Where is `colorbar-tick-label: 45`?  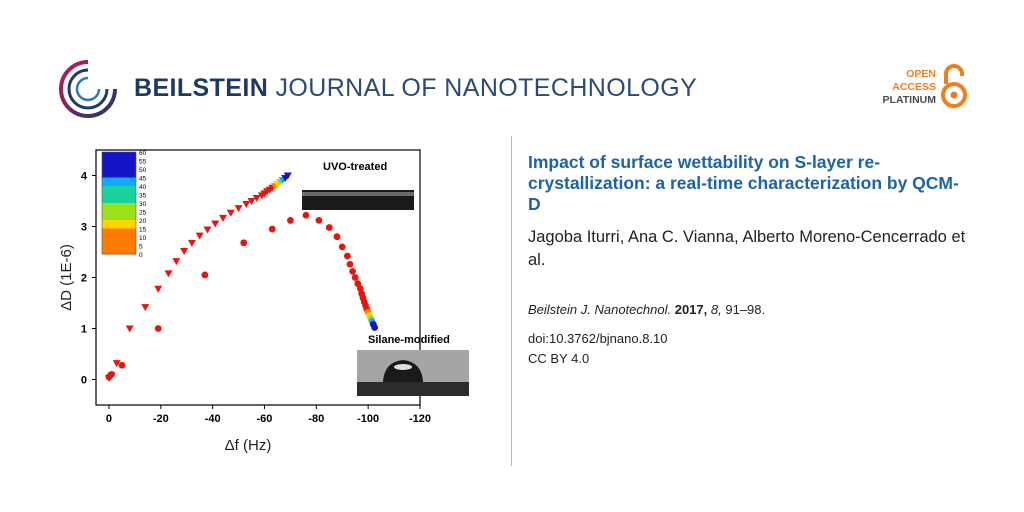
colorbar-tick-label: 45 is located at coordinates (143, 179).